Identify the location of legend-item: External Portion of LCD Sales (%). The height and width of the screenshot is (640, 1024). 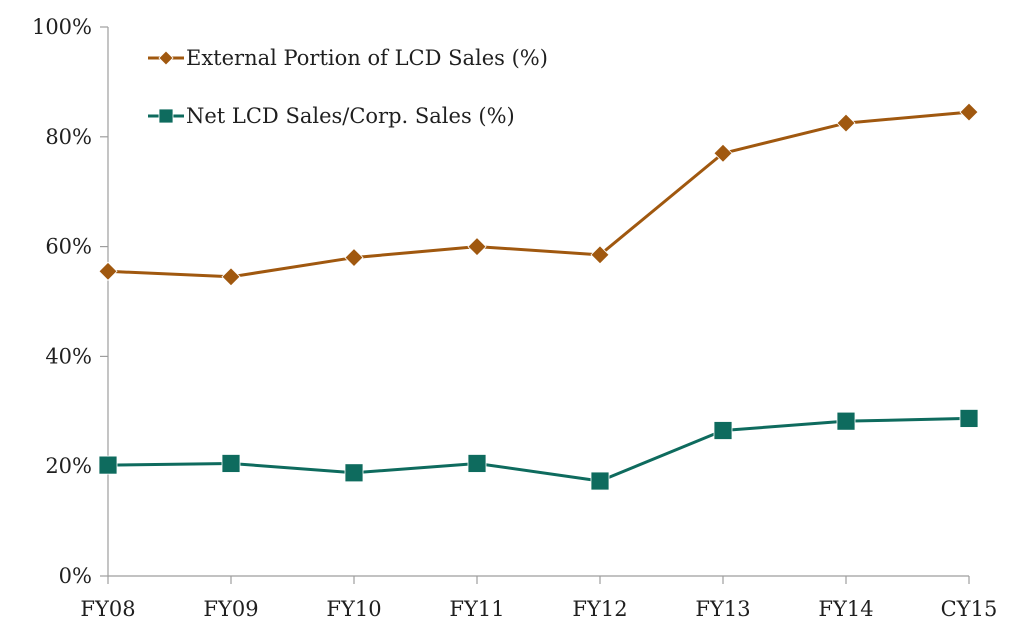
(348, 58).